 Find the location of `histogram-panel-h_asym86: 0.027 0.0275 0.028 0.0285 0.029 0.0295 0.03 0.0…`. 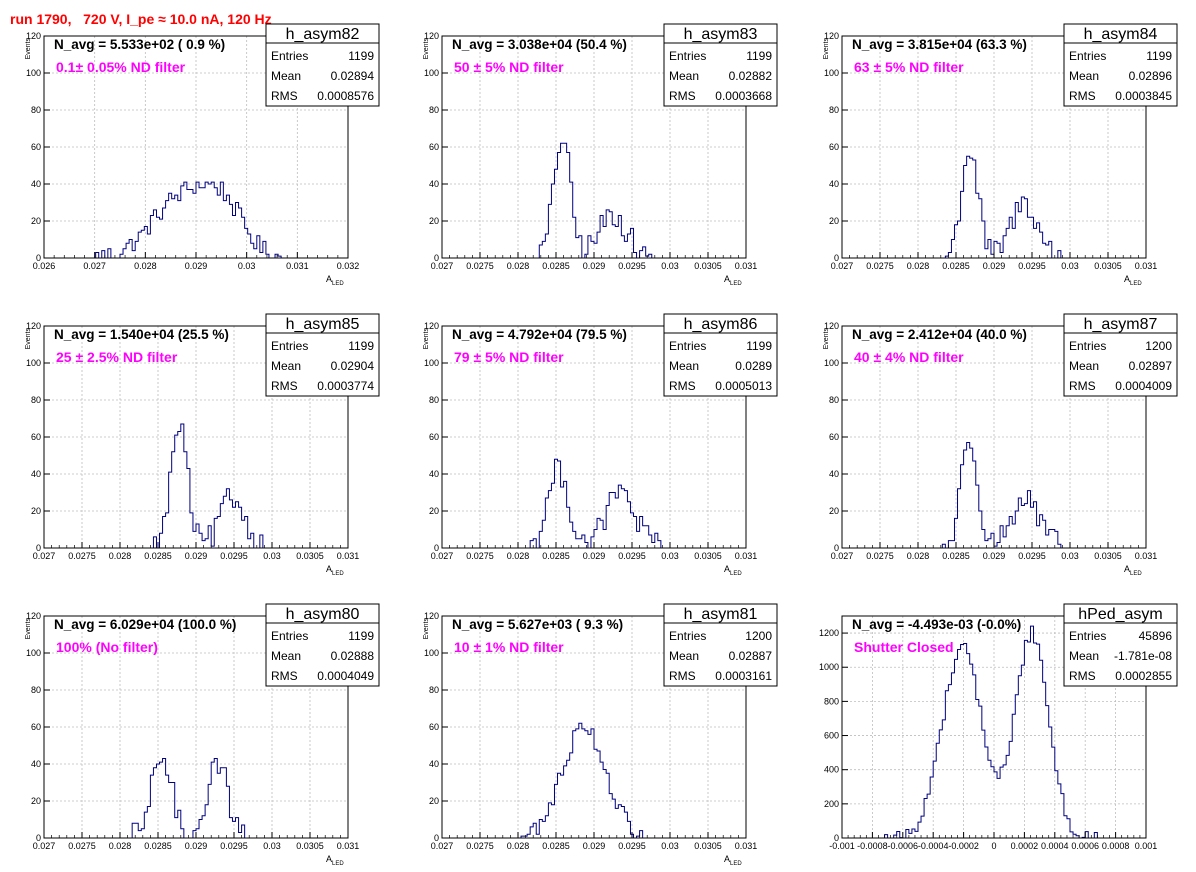

histogram-panel-h_asym86: 0.027 0.0275 0.028 0.0285 0.029 0.0295 0.03 0.0… is located at coordinates (600, 445).